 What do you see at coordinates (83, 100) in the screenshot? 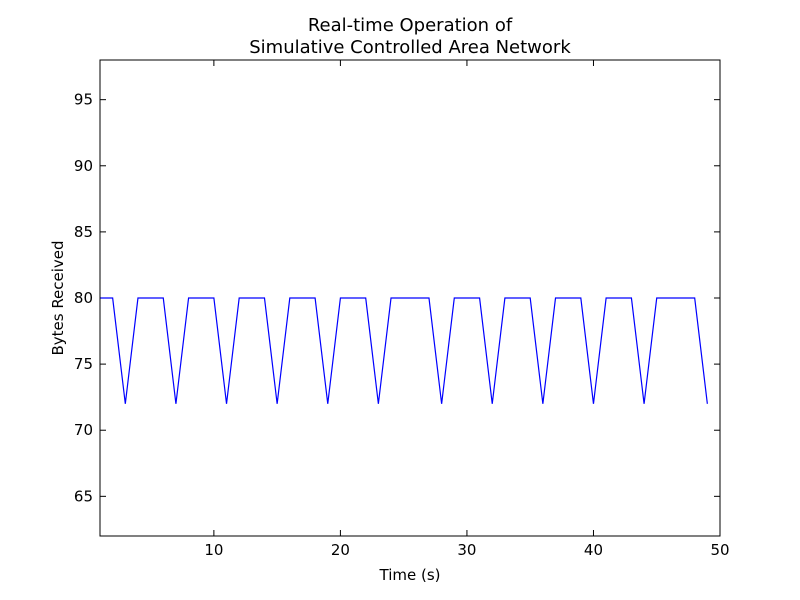
I see `y-tick-label: 95` at bounding box center [83, 100].